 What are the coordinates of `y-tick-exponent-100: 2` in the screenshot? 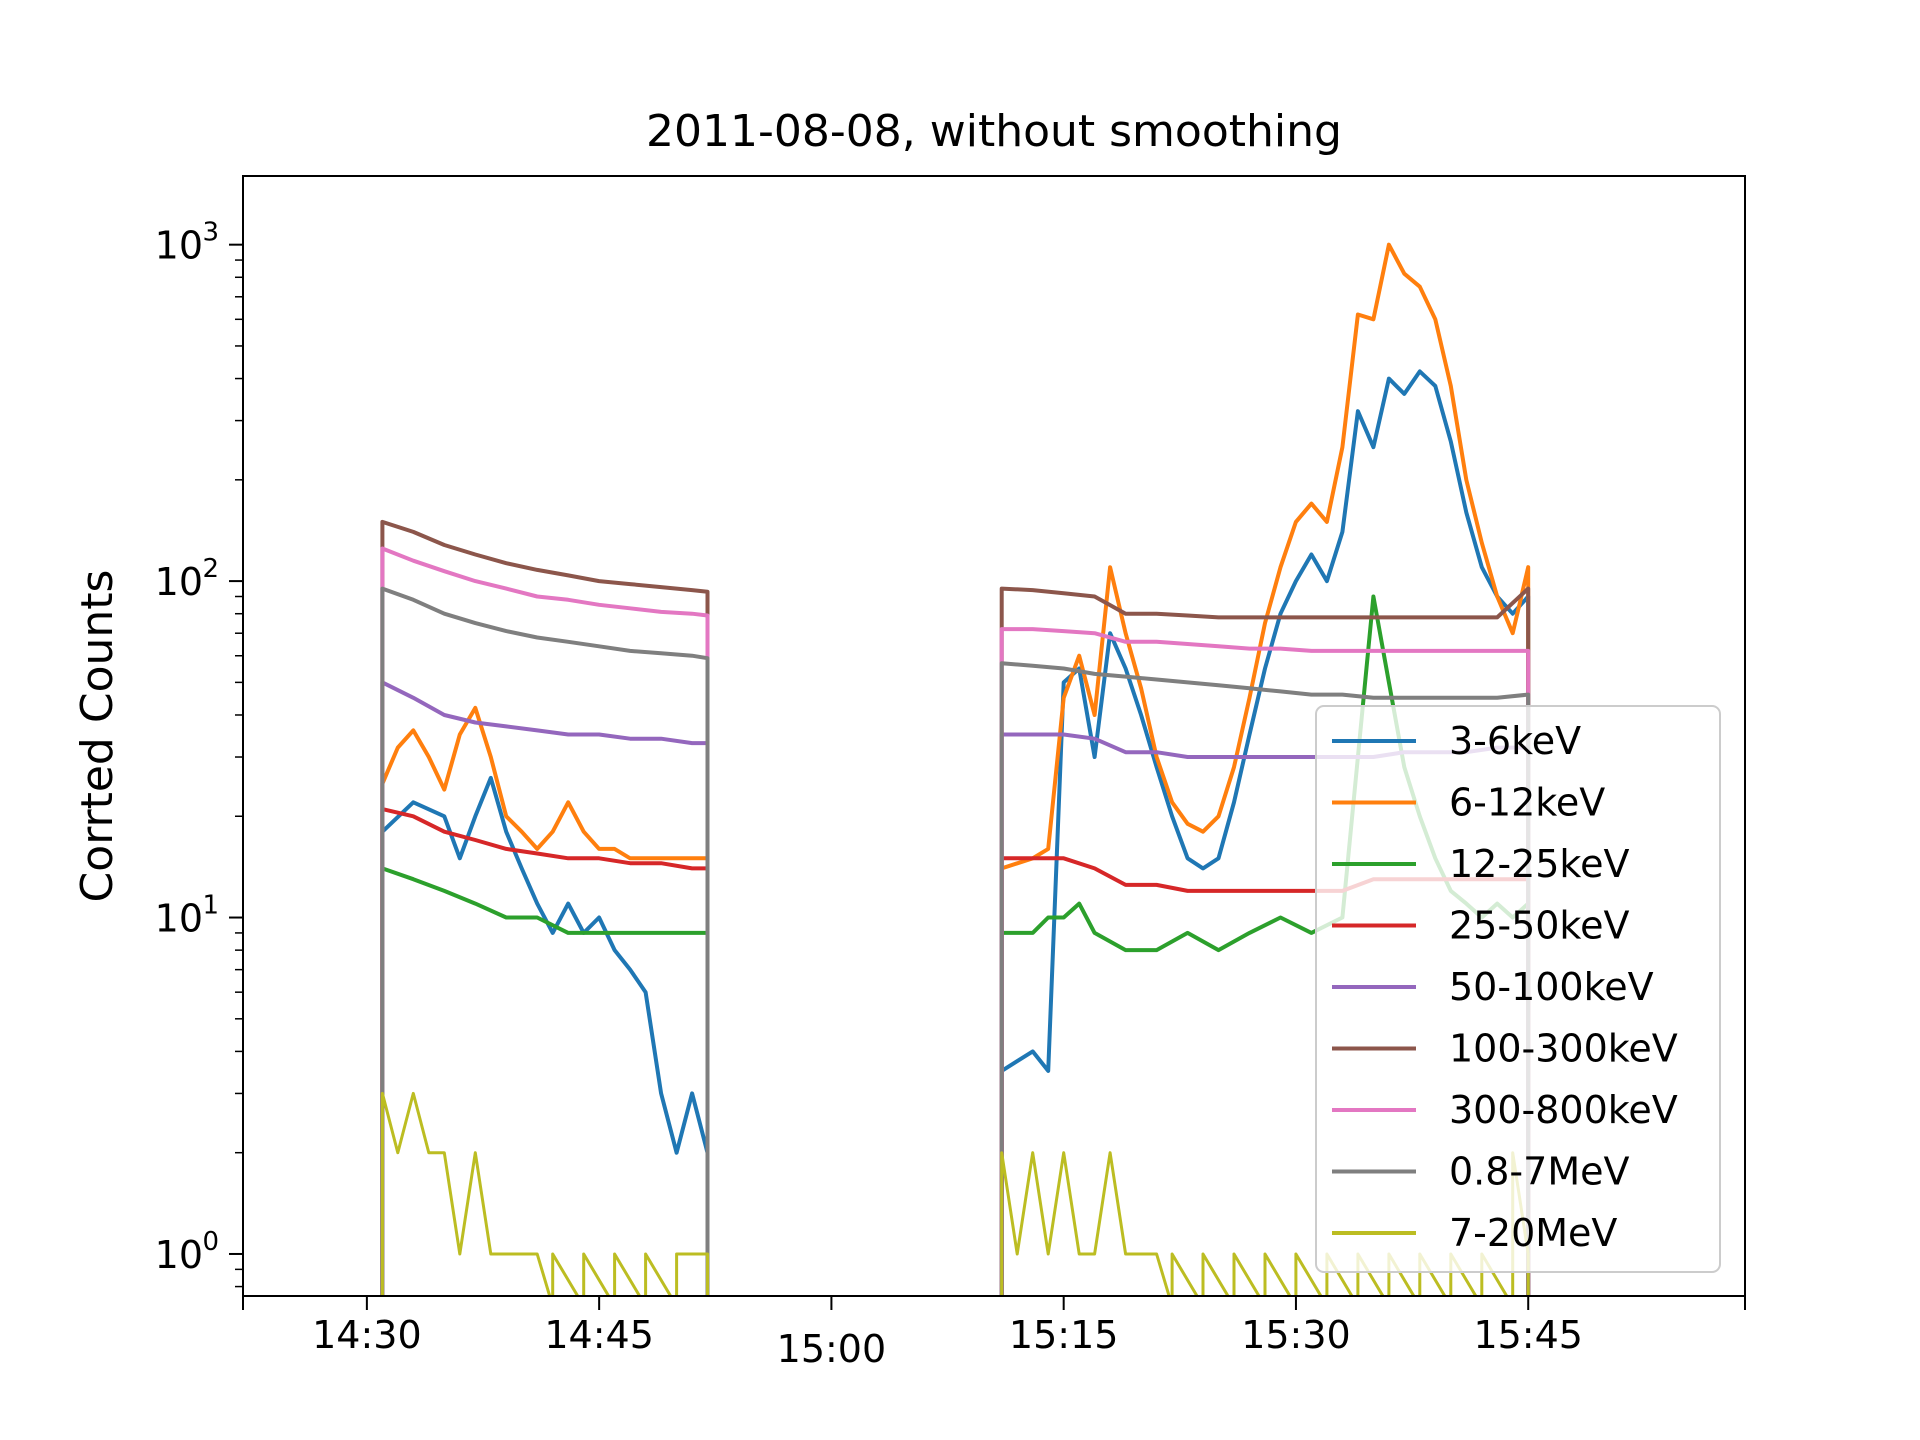 It's located at (210, 569).